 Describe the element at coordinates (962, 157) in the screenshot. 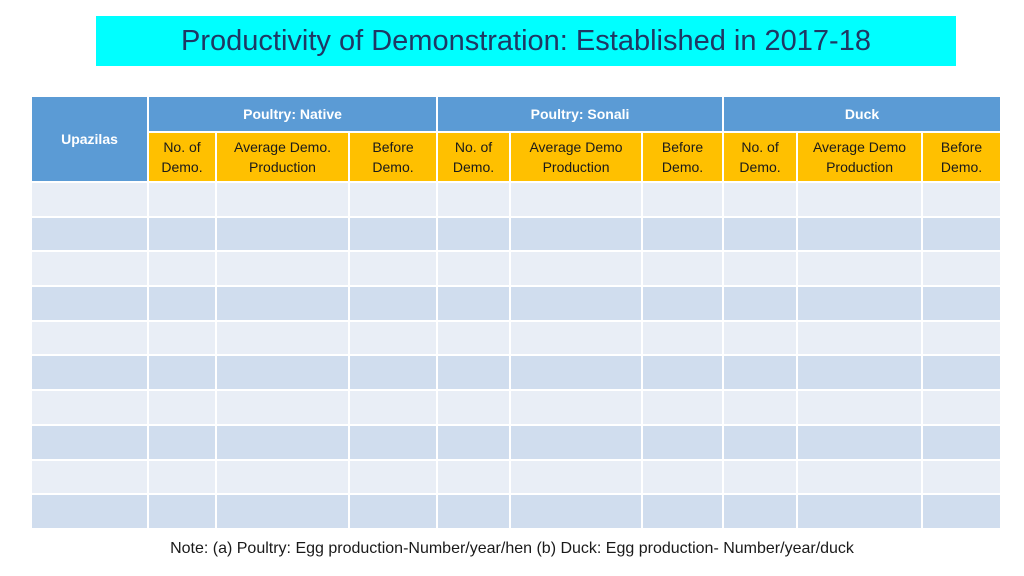

I see `subheader-duck-before-demo: Before Demo.` at that location.